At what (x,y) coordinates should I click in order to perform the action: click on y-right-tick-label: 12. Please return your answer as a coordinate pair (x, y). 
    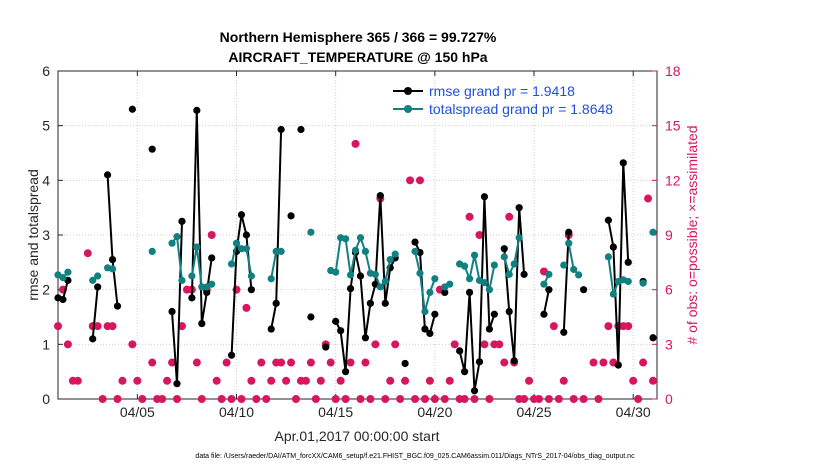
    Looking at the image, I should click on (673, 180).